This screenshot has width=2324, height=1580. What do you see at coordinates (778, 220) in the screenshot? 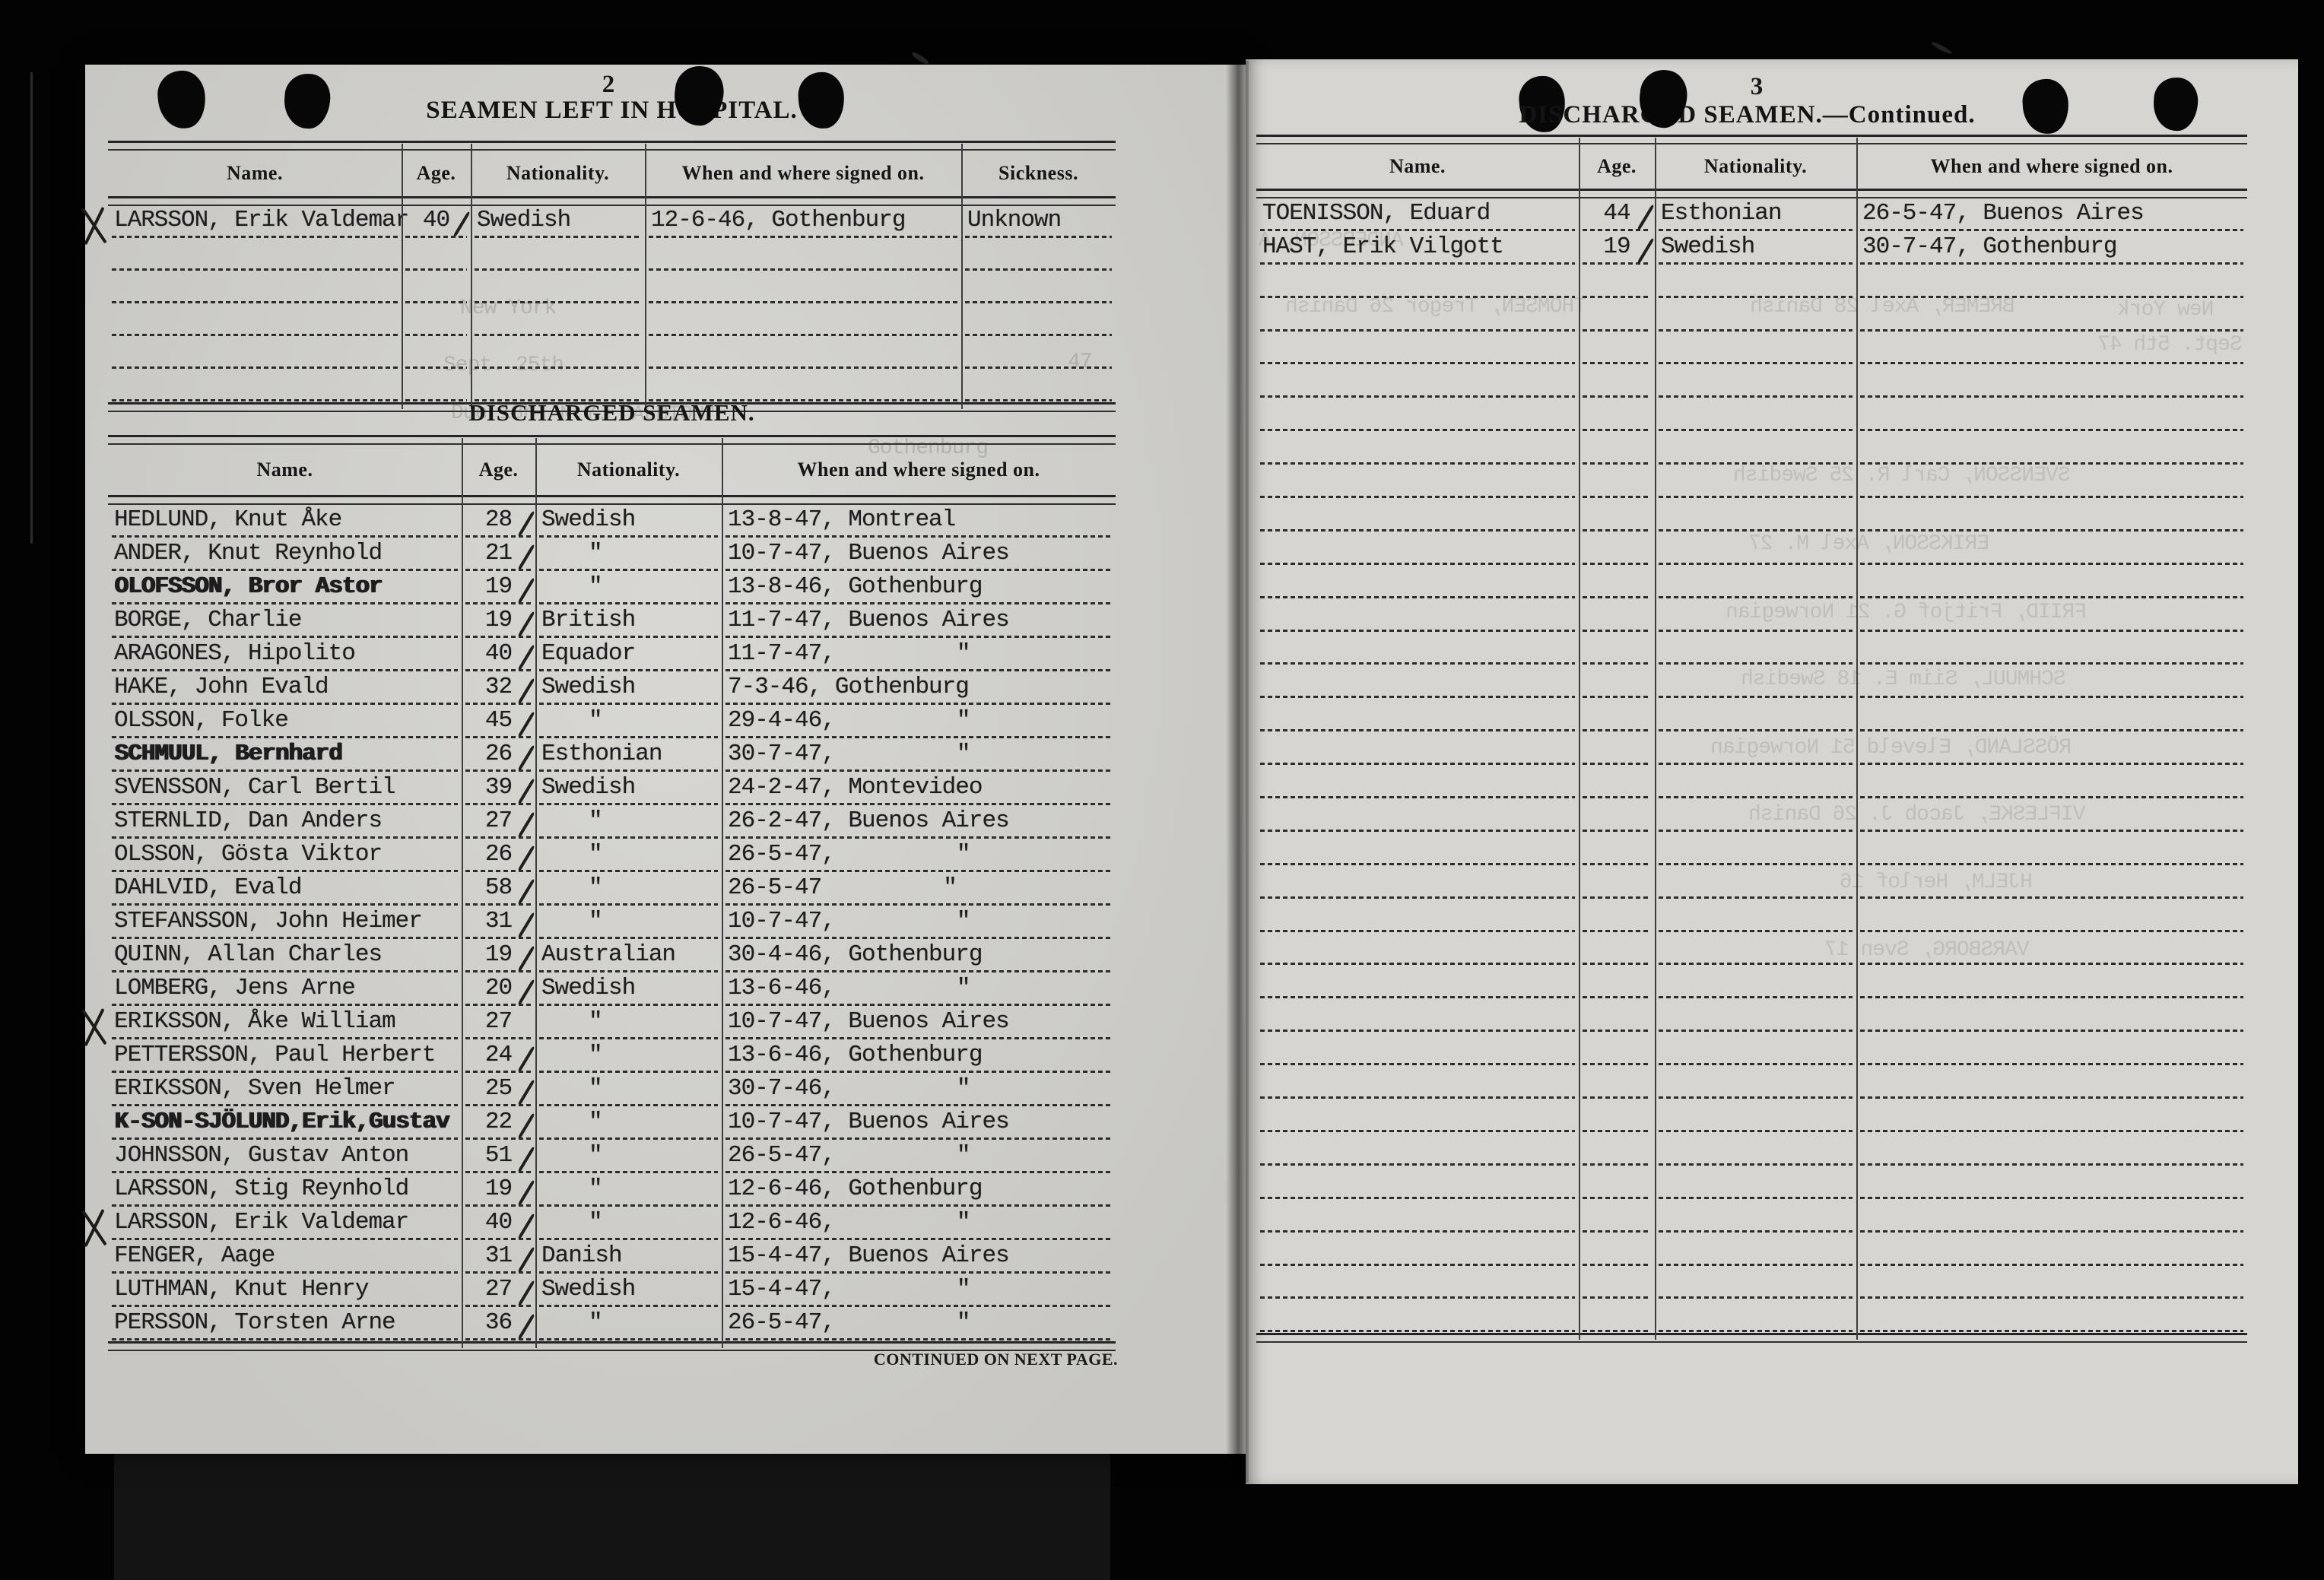
I see `signed-on-text: 12-6-46, Gothenburg` at bounding box center [778, 220].